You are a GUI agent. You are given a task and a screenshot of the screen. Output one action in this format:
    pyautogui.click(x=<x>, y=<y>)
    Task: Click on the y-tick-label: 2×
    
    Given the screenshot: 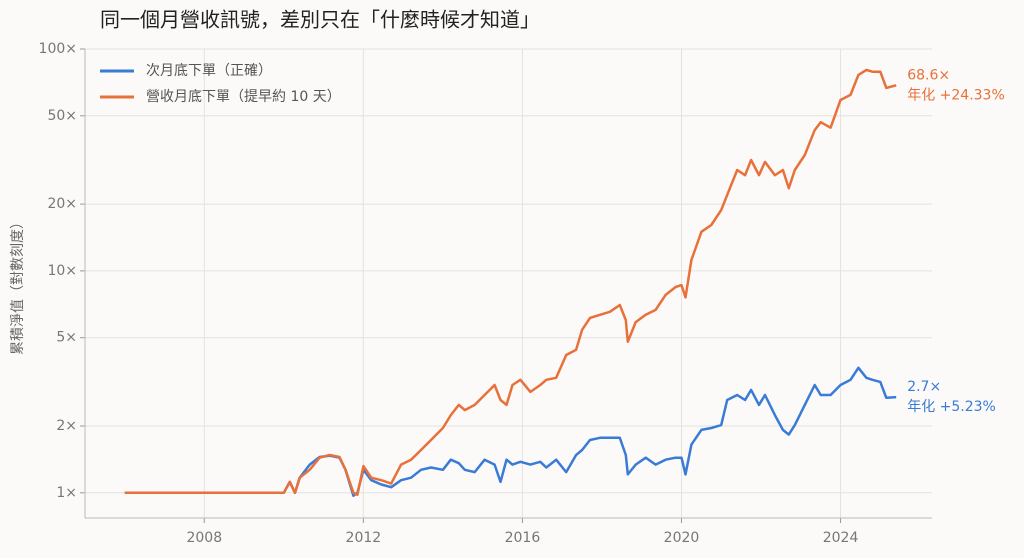 What is the action you would take?
    pyautogui.click(x=66, y=426)
    